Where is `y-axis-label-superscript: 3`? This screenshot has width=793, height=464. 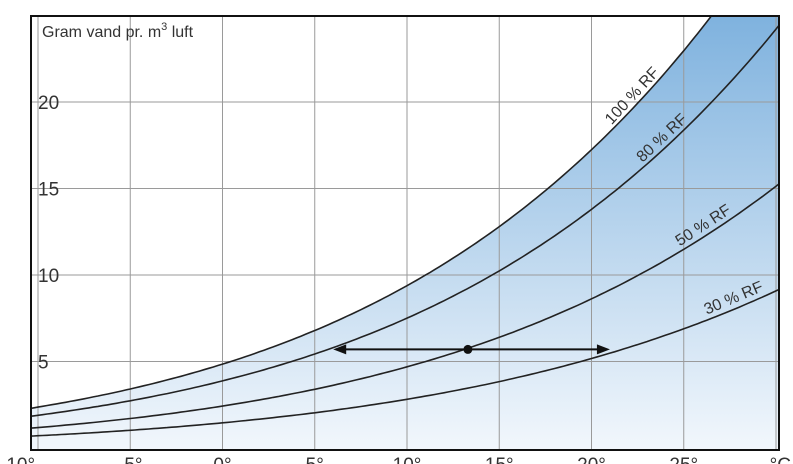
y-axis-label-superscript: 3 is located at coordinates (164, 27).